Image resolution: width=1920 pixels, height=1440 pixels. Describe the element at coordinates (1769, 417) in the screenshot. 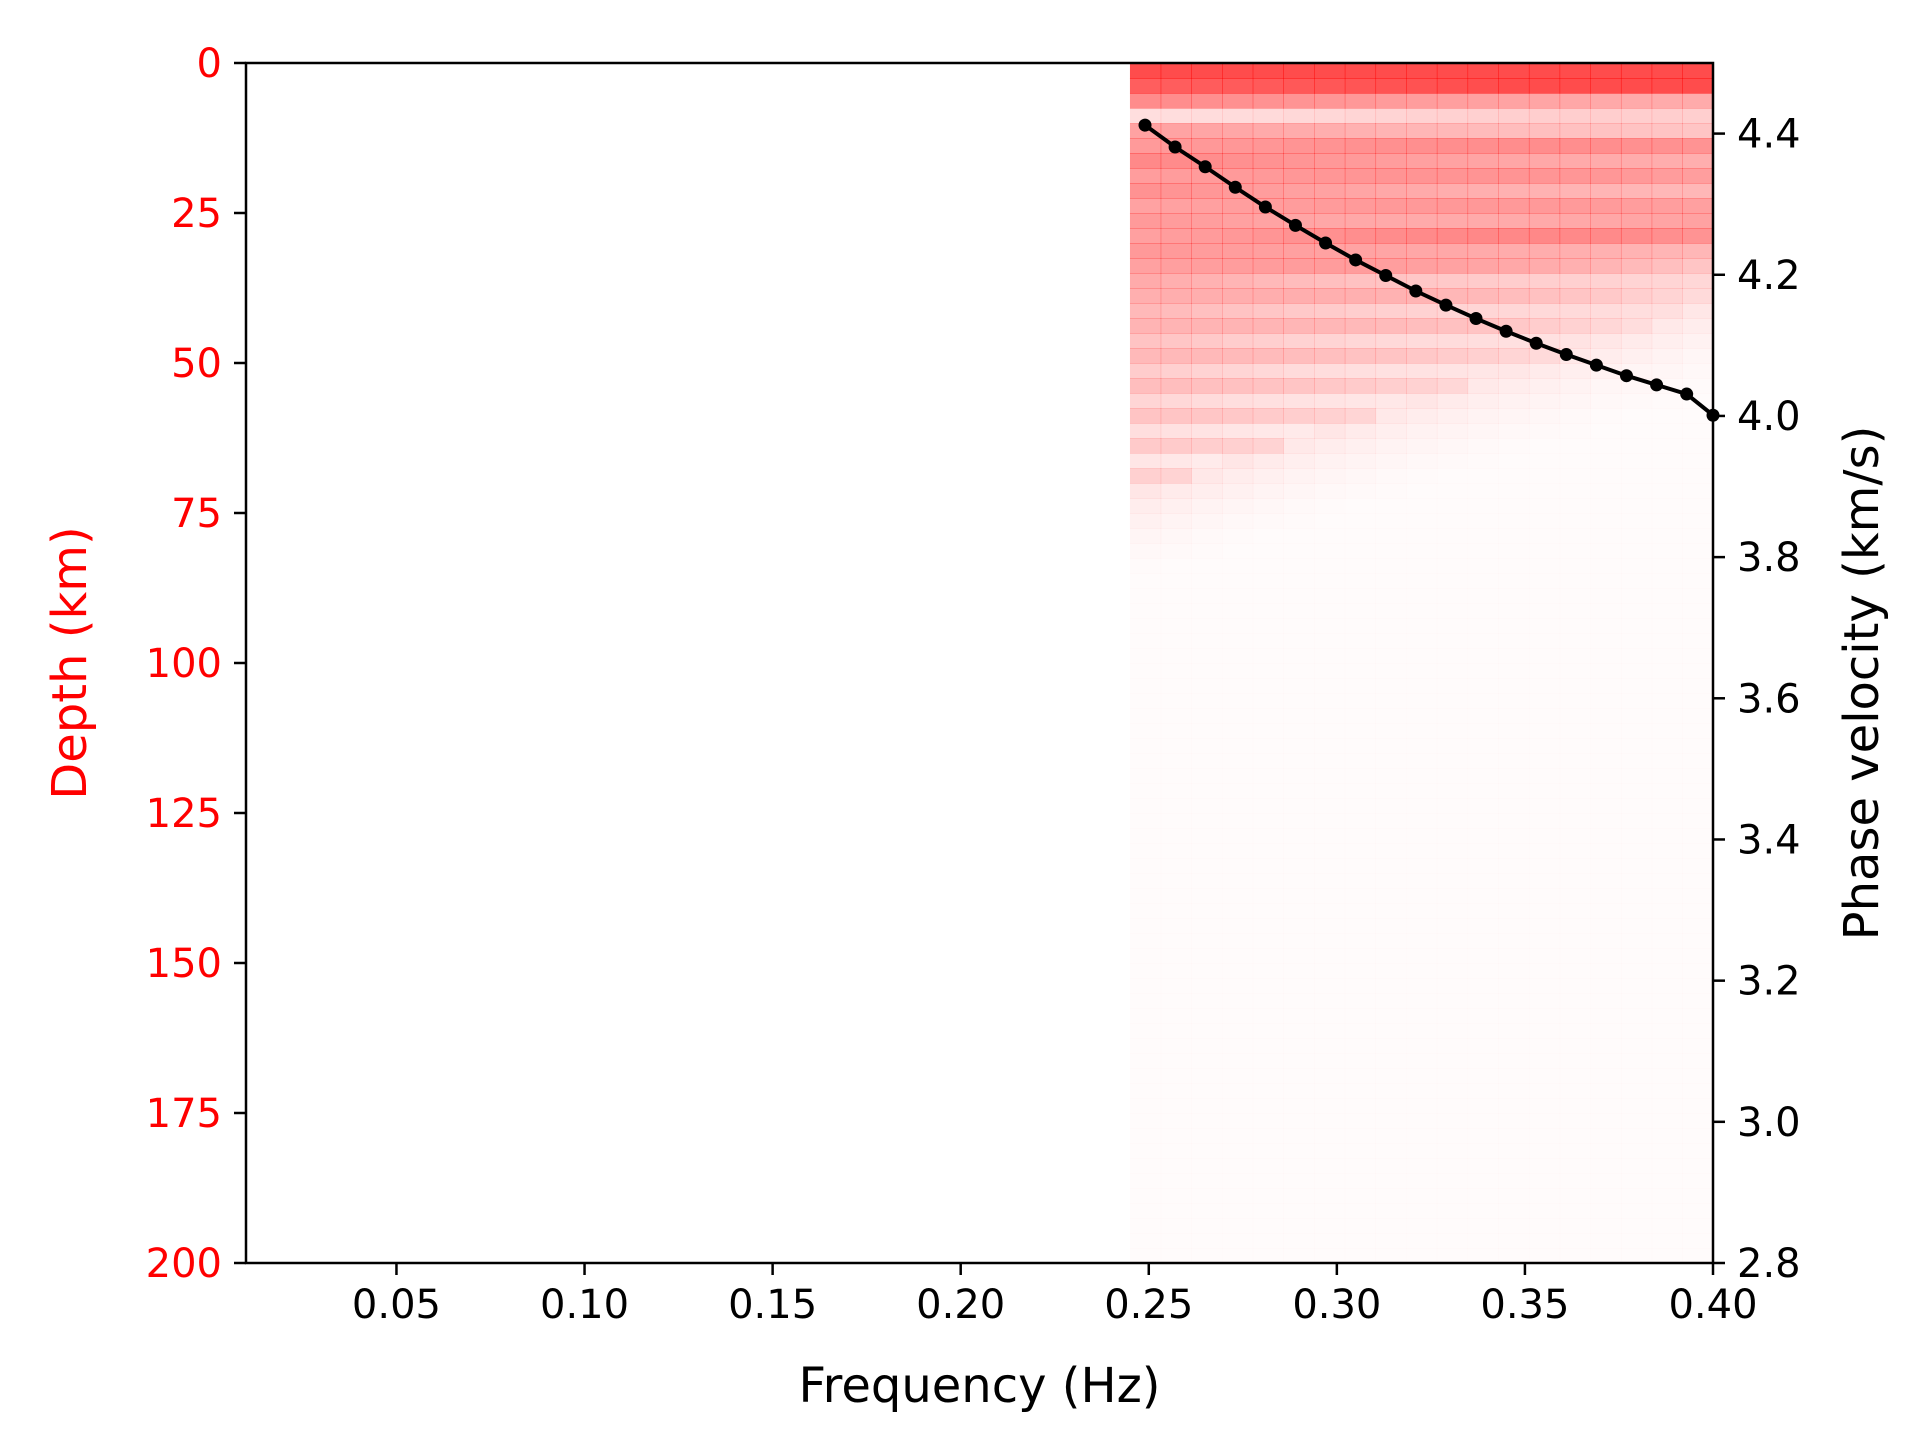

I see `y-right-tick-label: 4.0` at that location.